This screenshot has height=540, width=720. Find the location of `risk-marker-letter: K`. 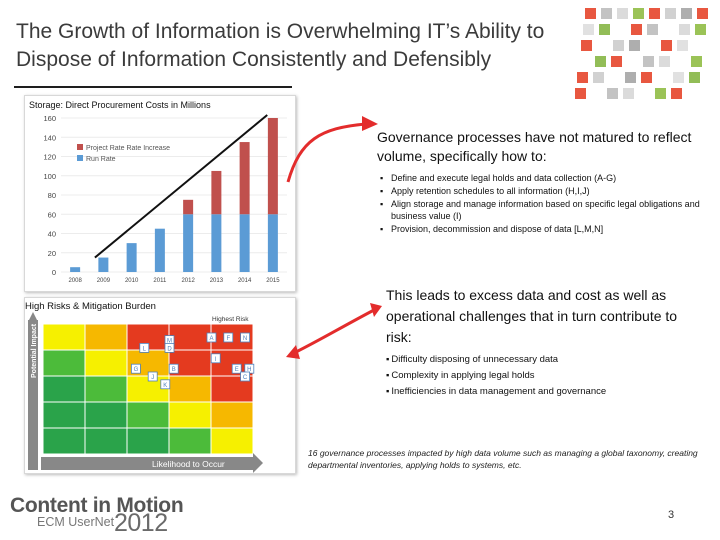

risk-marker-letter: K is located at coordinates (165, 386).